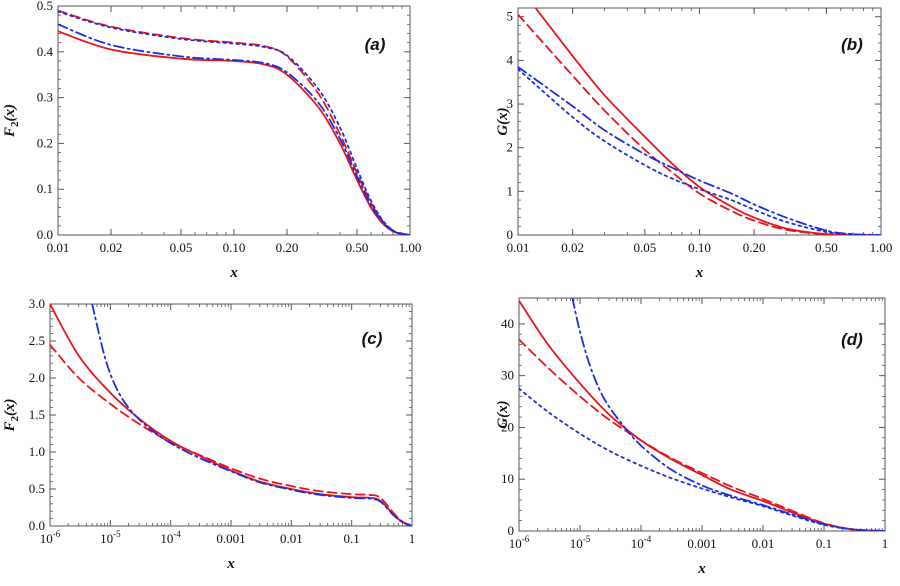 The width and height of the screenshot is (900, 586). I want to click on panel-label: (d), so click(852, 339).